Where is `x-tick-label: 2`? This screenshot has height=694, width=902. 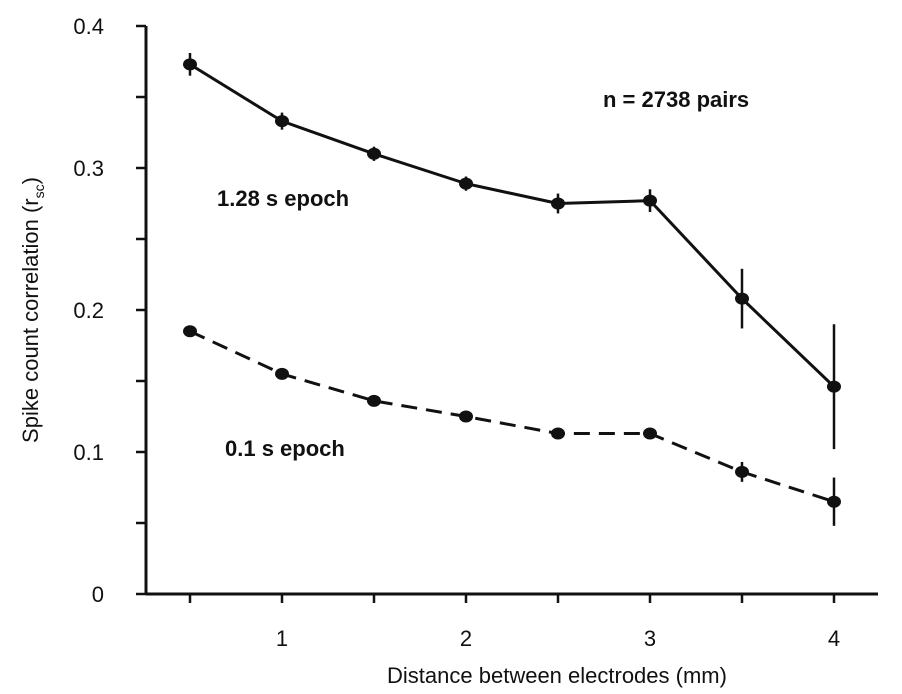 x-tick-label: 2 is located at coordinates (466, 638).